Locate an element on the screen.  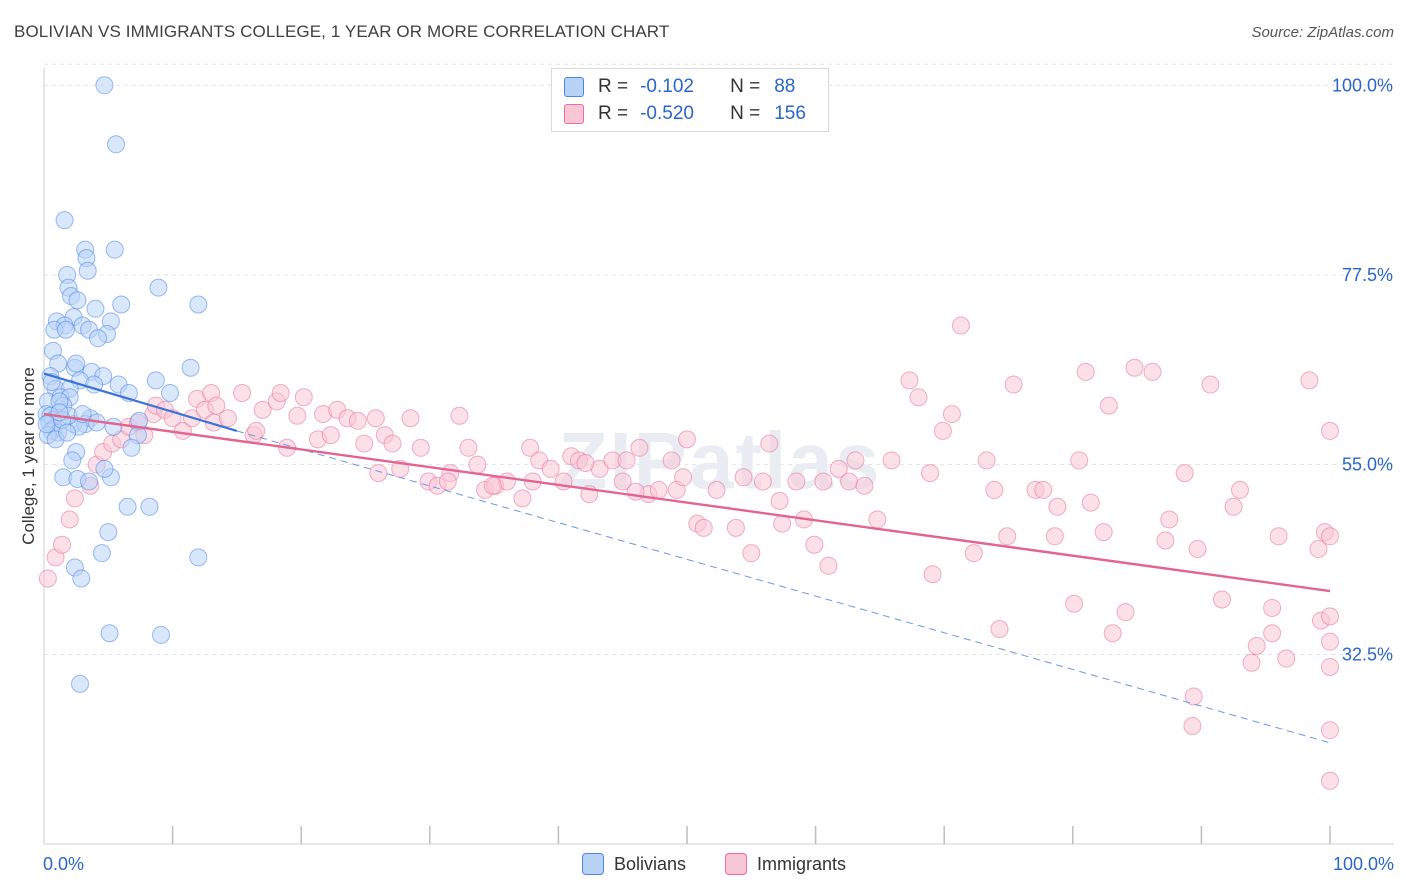
bolivian-trend-line is located at coordinates (140, 402).